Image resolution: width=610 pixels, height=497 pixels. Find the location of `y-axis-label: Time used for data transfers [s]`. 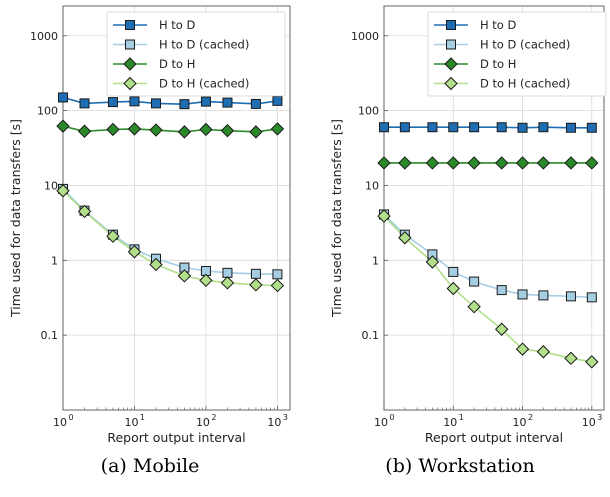

y-axis-label: Time used for data transfers [s] is located at coordinates (336, 218).